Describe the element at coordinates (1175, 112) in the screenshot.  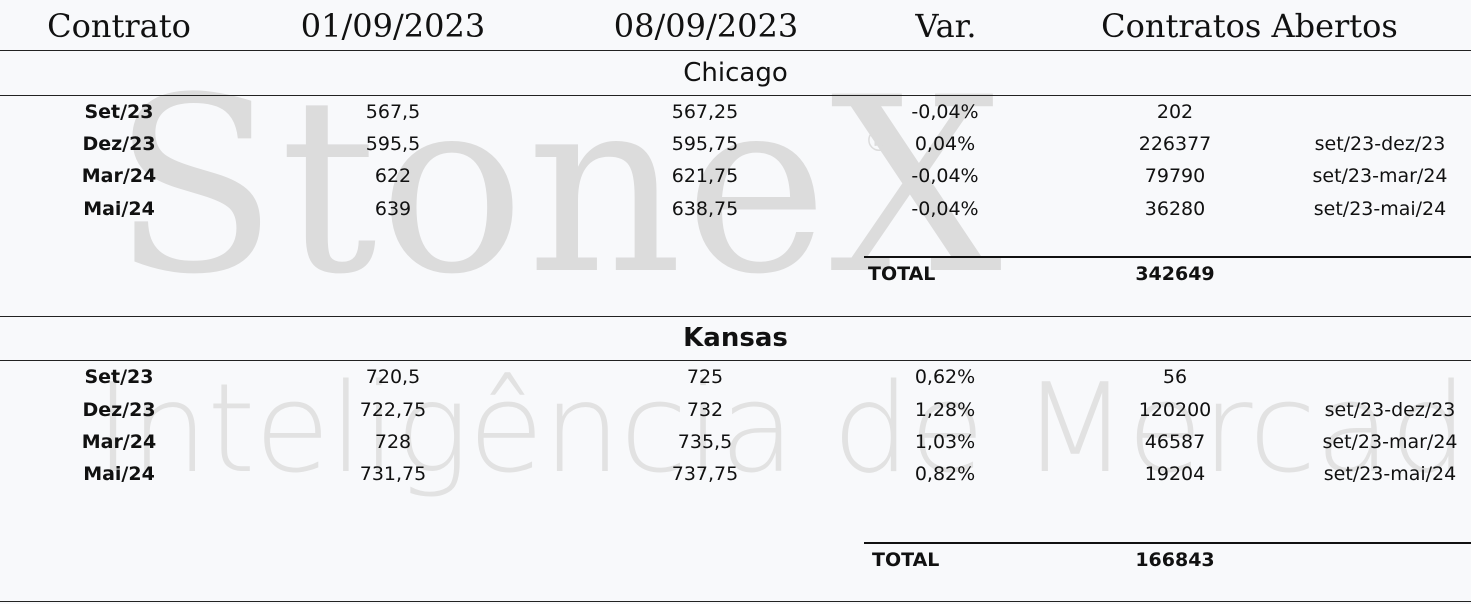
I see `cell-open-contracts: 202` at that location.